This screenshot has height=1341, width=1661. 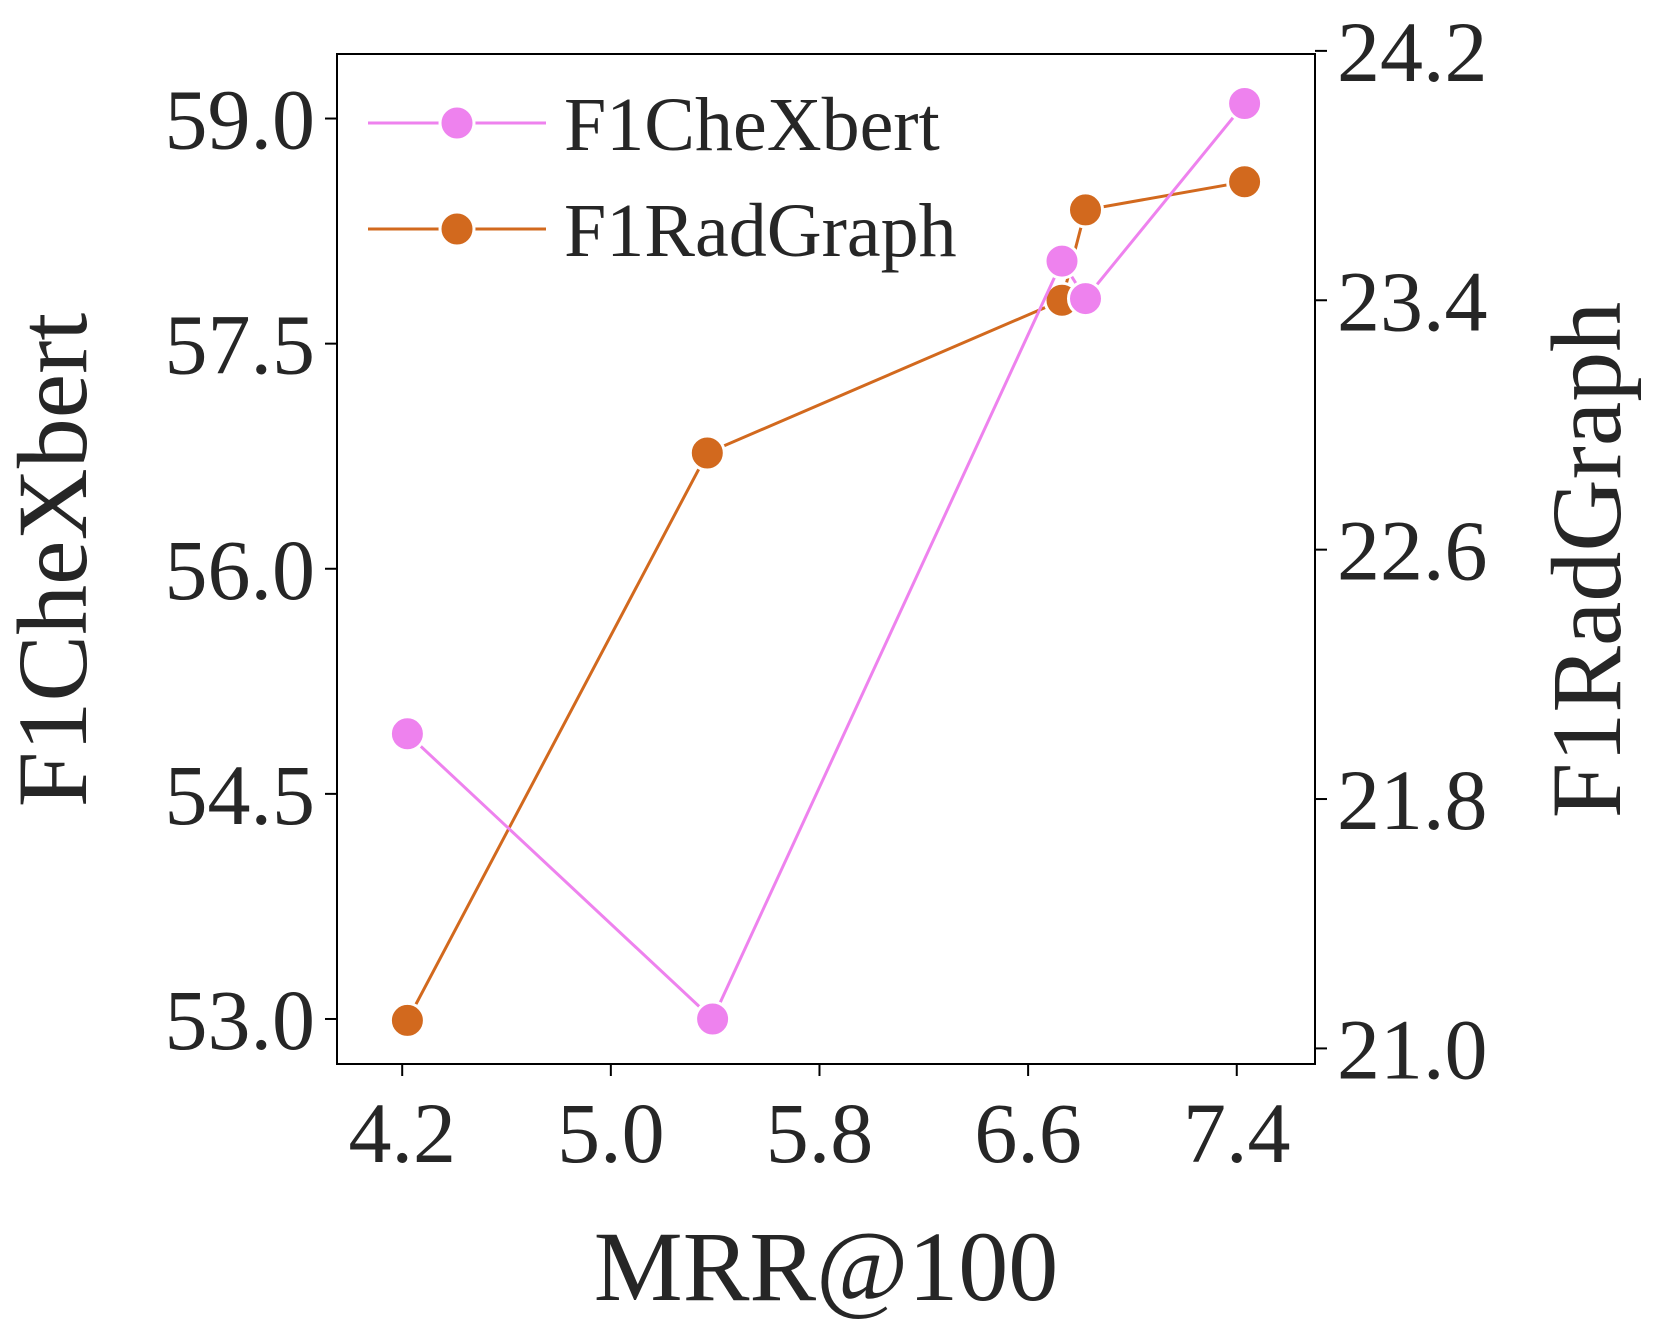 What do you see at coordinates (662, 178) in the screenshot?
I see `legend: F1CheXbert F1RadGraph` at bounding box center [662, 178].